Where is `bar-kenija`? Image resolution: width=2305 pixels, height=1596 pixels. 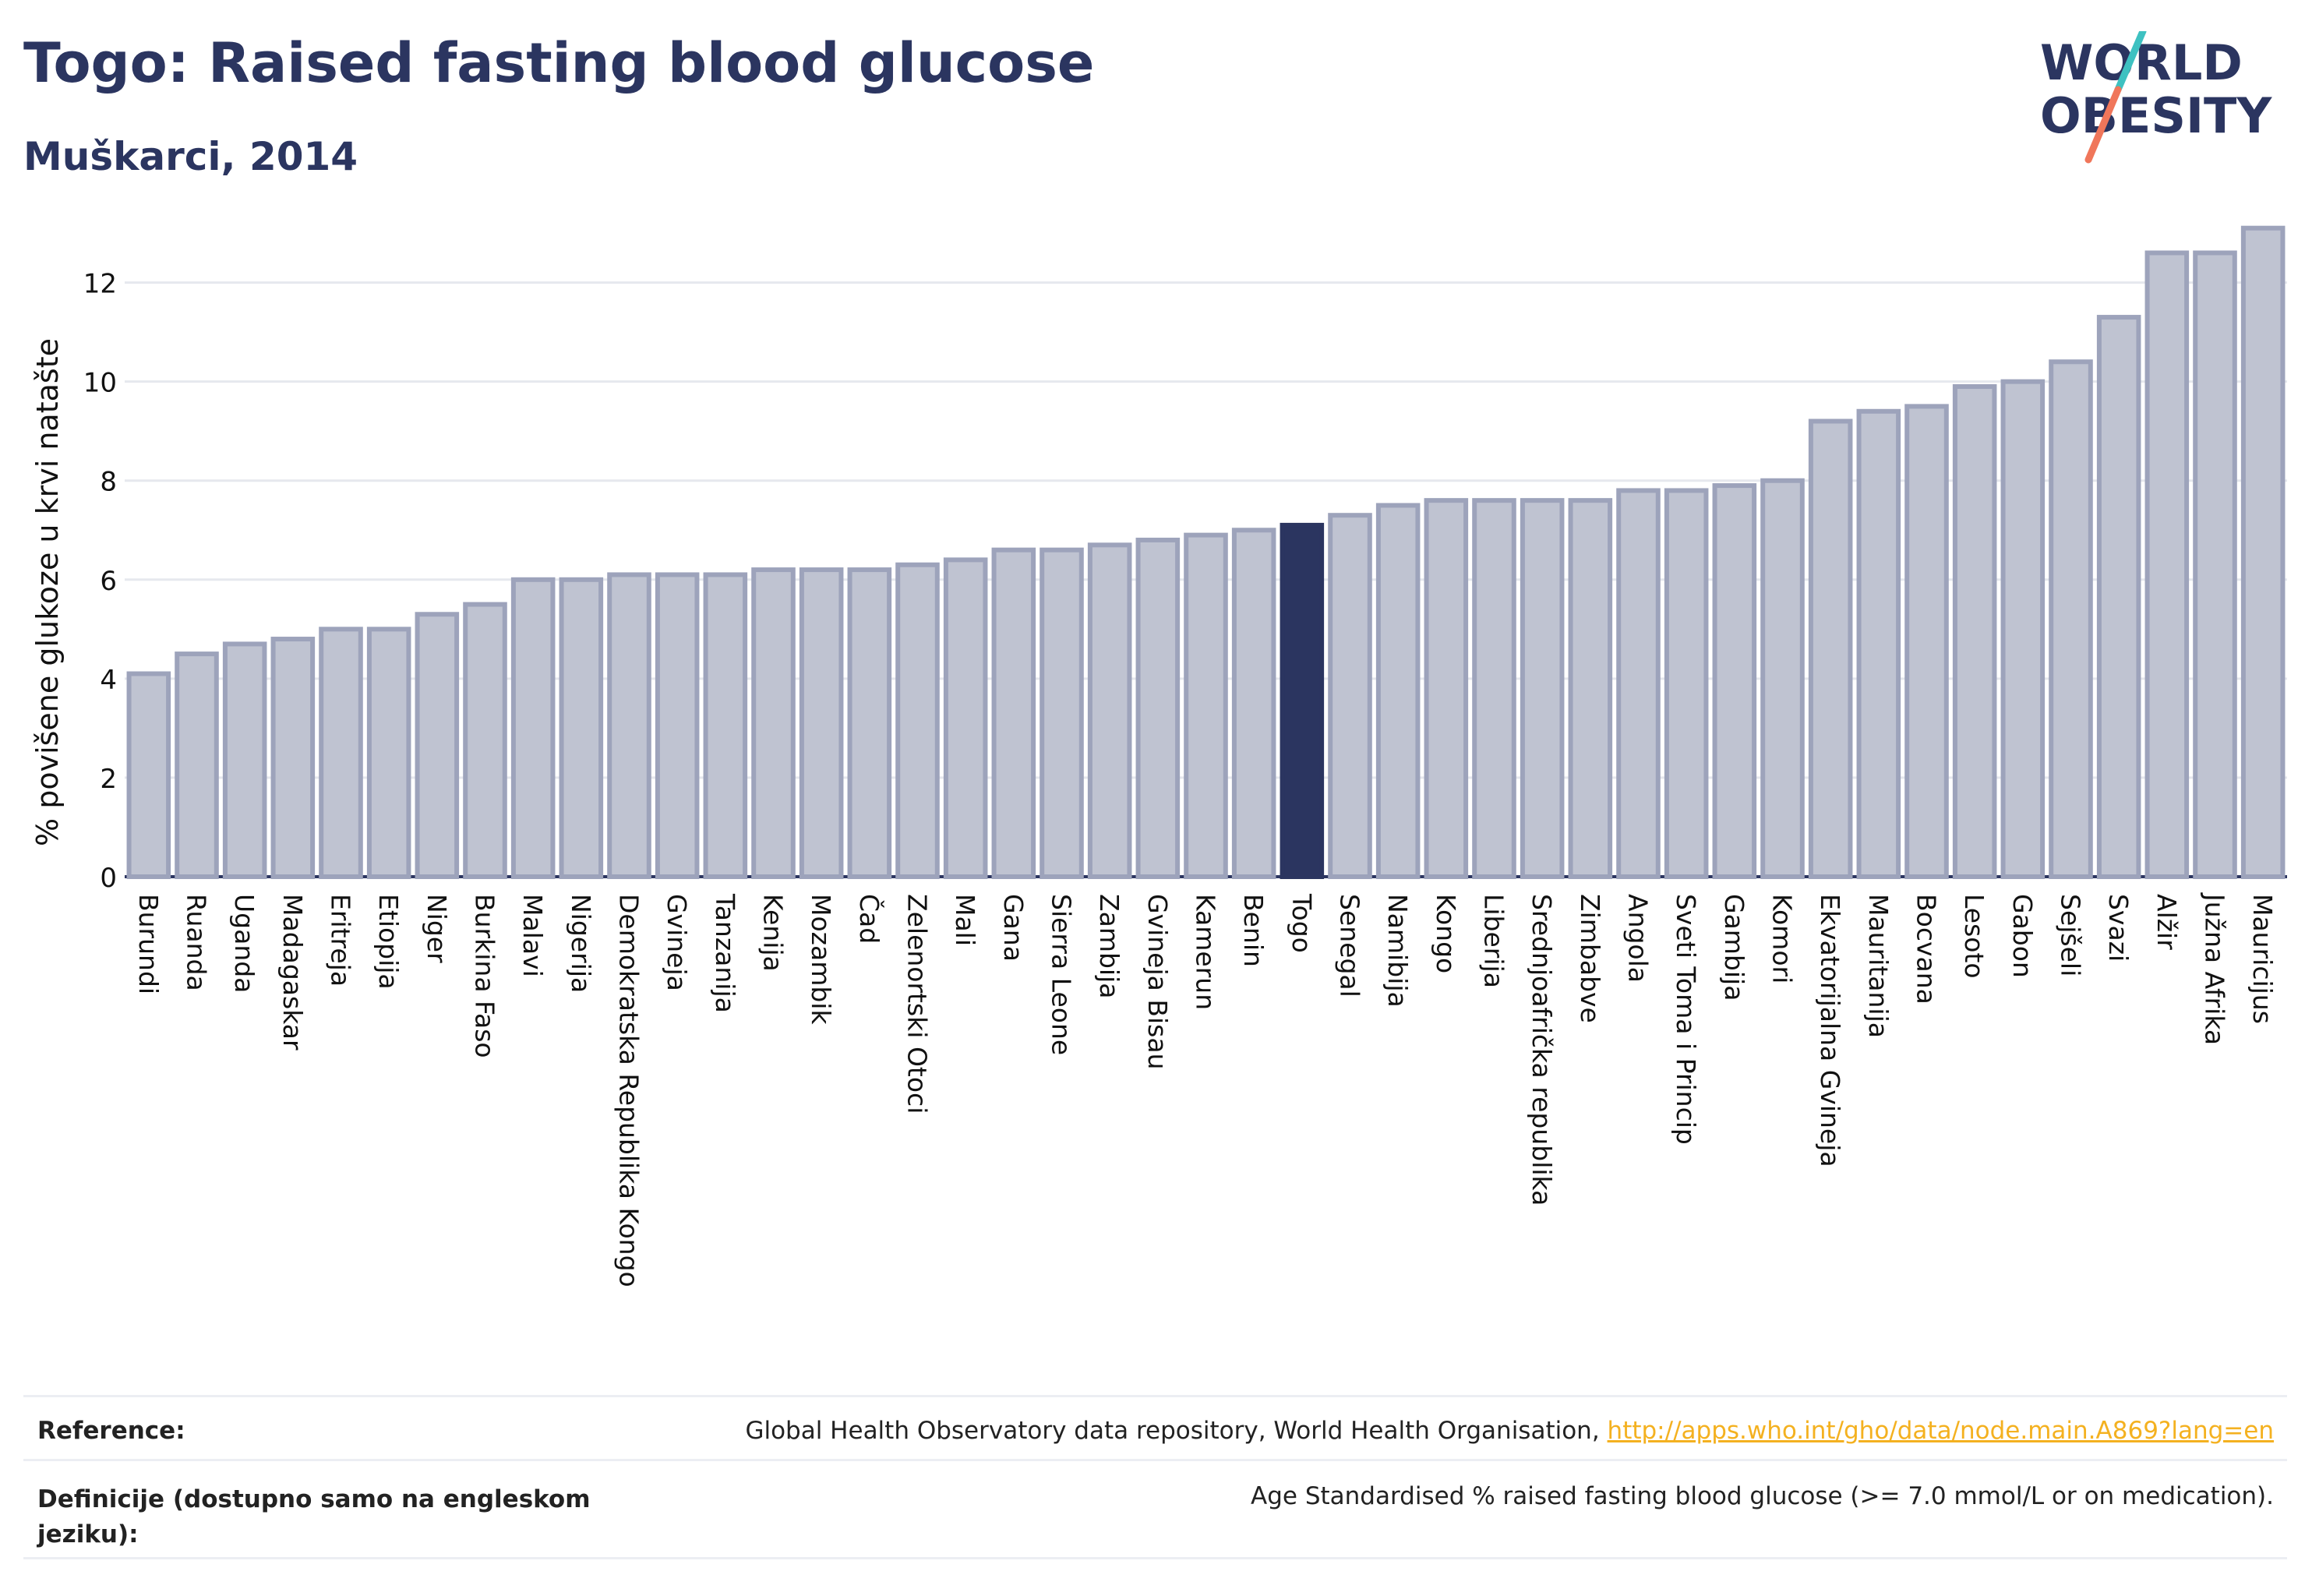
bar-kenija is located at coordinates (773, 723).